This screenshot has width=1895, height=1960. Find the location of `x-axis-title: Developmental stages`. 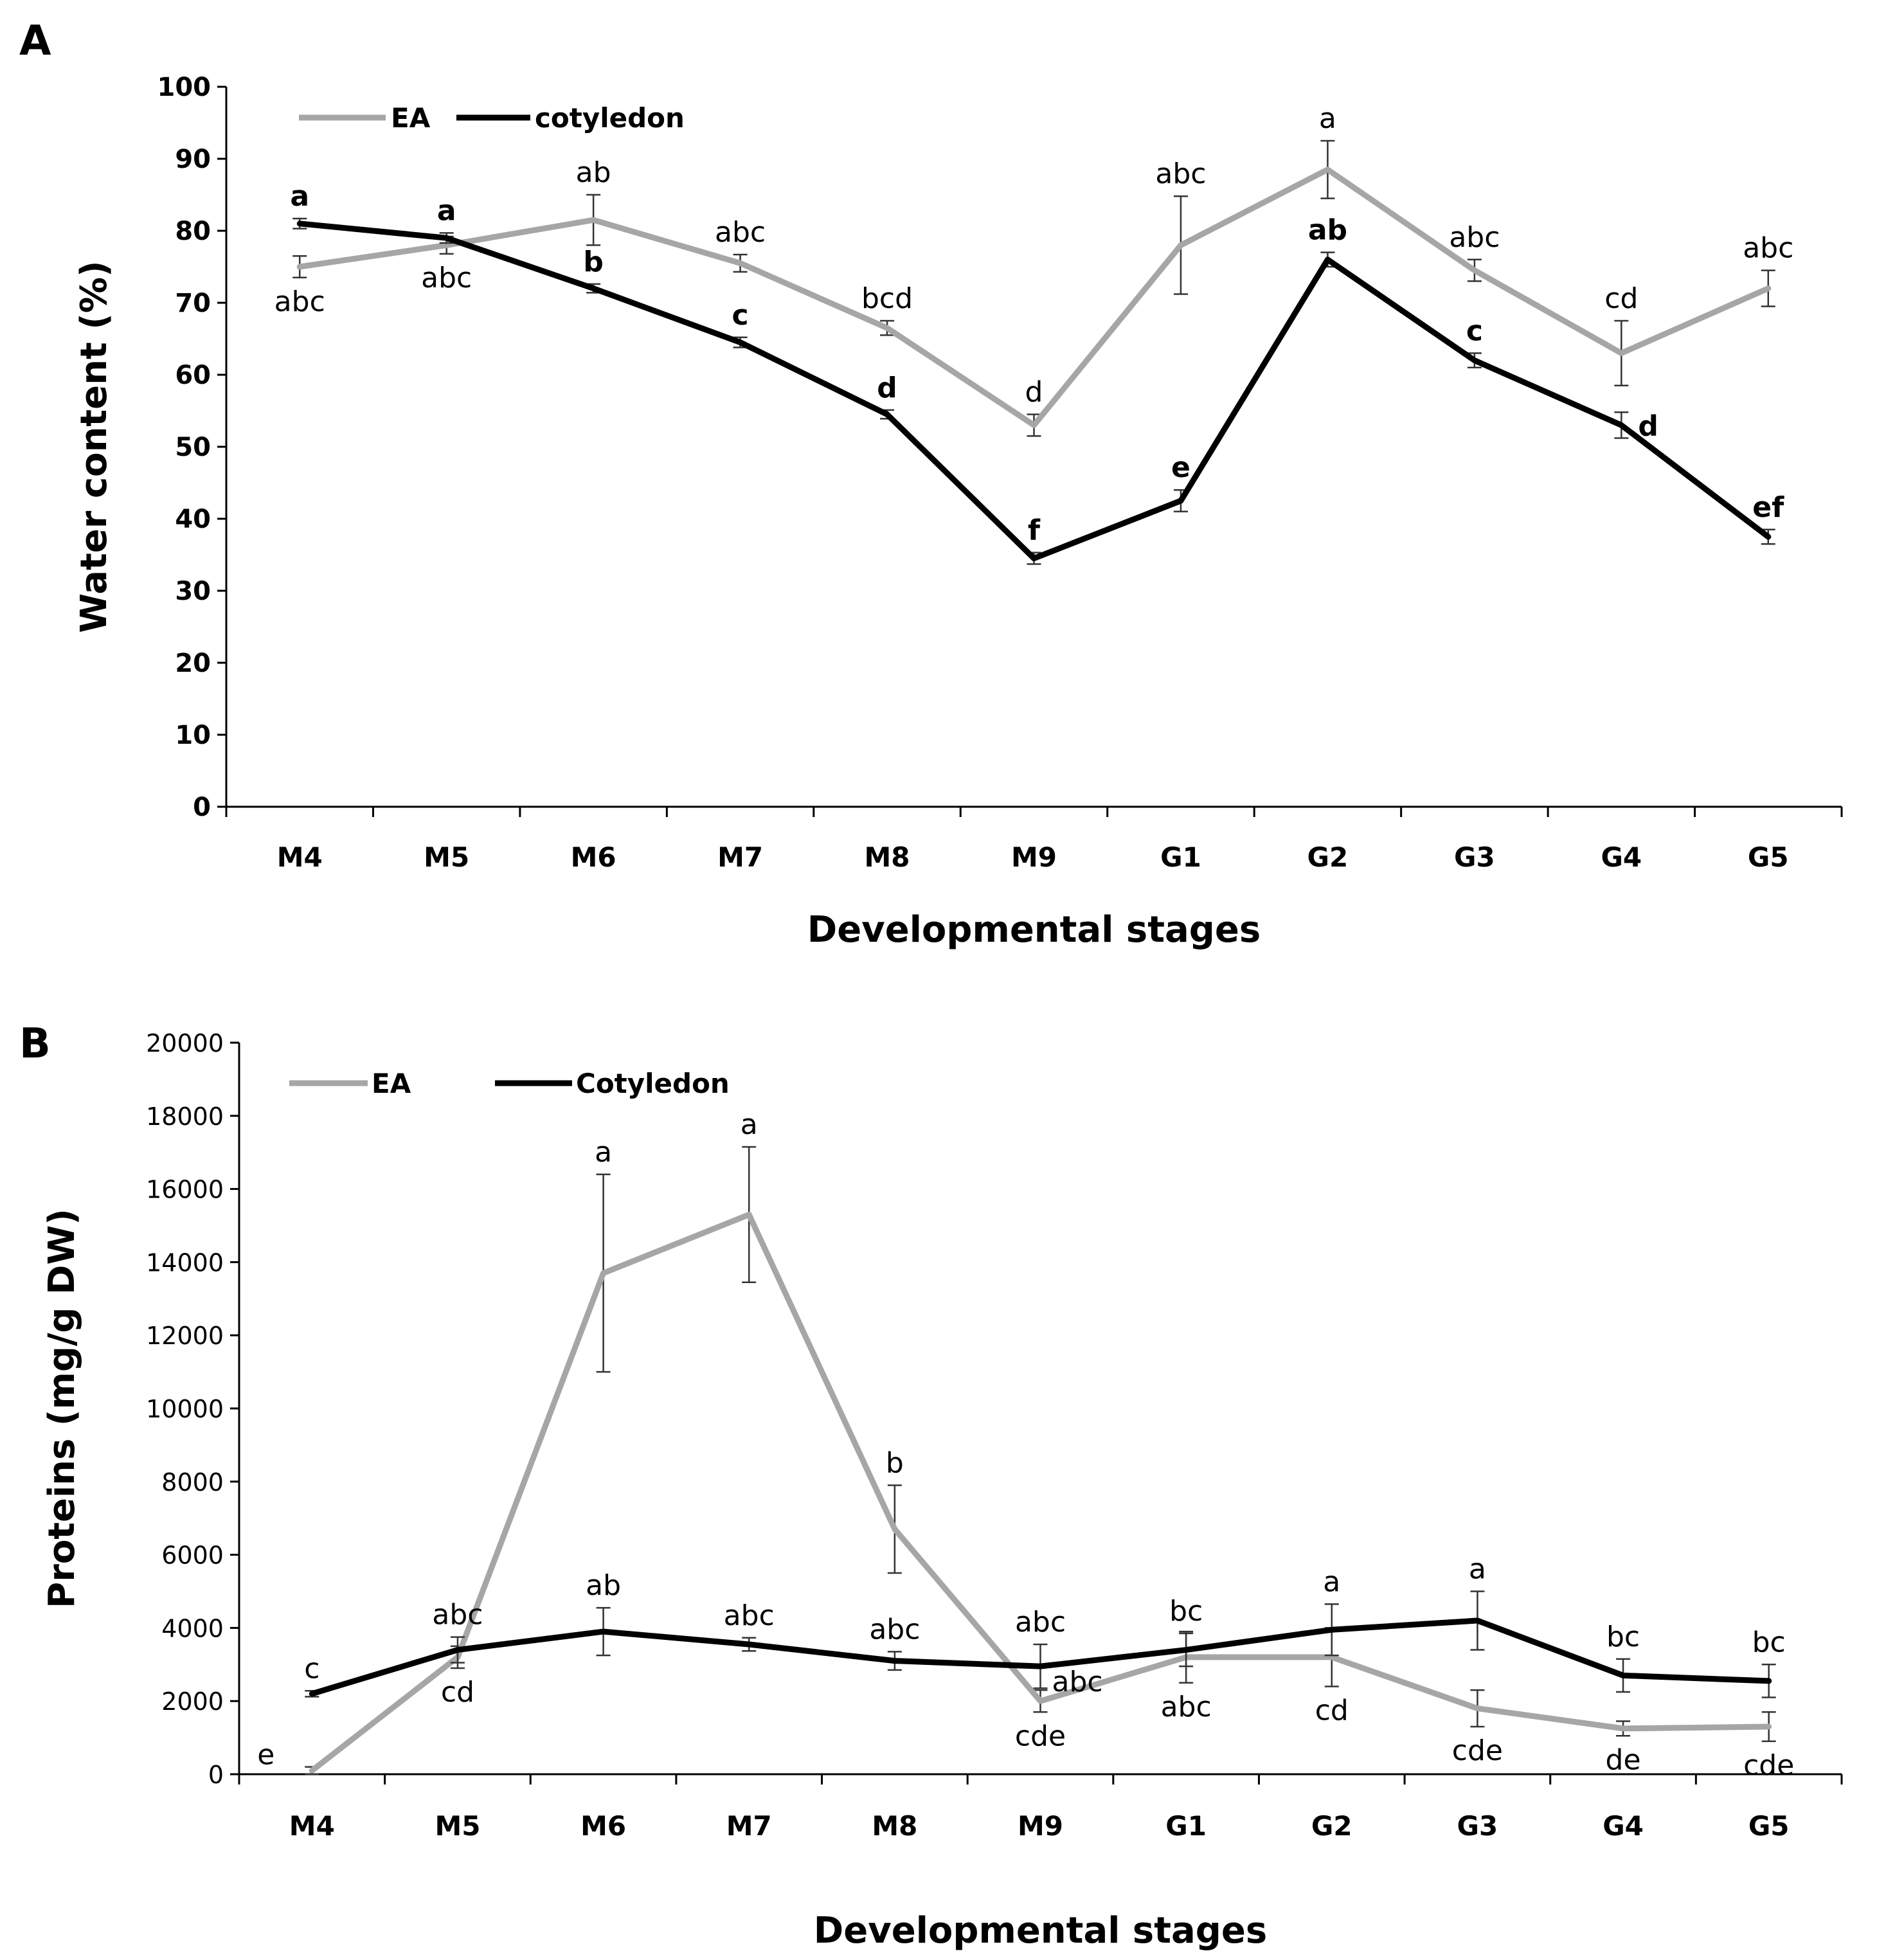

x-axis-title: Developmental stages is located at coordinates (1034, 930).